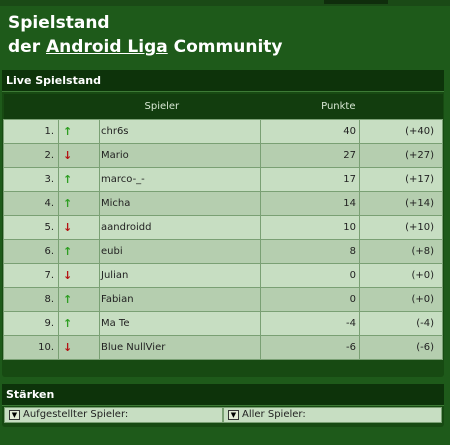  I want to click on table-row: 10. ↓ Blue NullVier -6 (-6), so click(223, 347).